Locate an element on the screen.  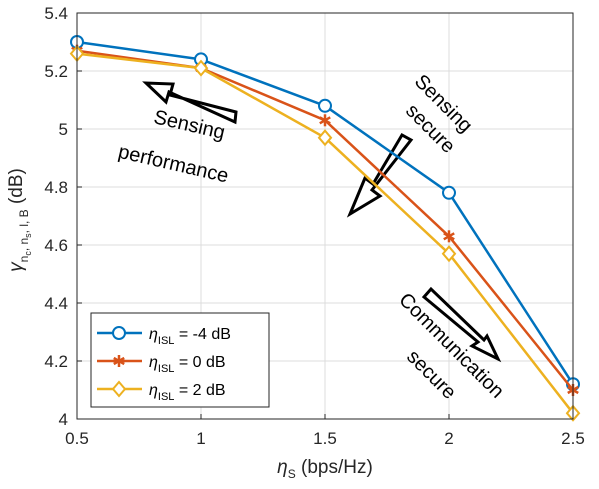
legend: ηISL = -4 dB ηISL = 0 dB ηISL = 2 dB is located at coordinates (180, 360).